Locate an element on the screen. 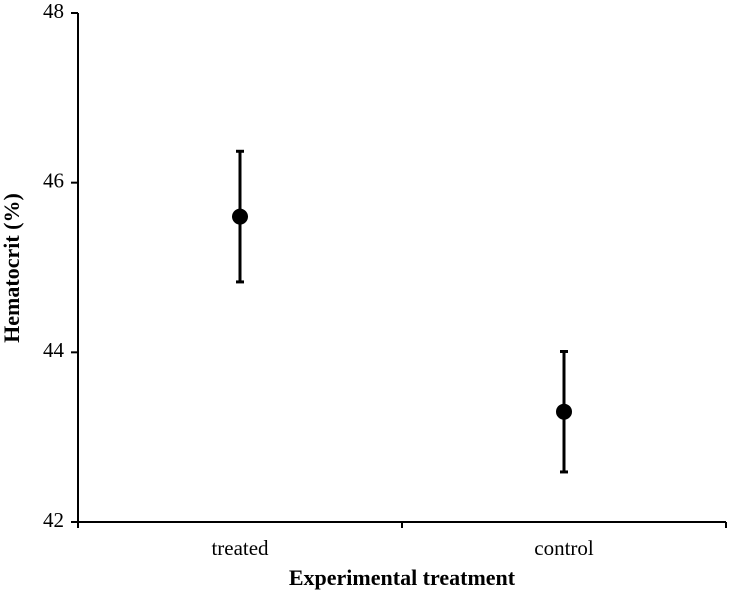 The height and width of the screenshot is (596, 730). y-tick-label: 42 is located at coordinates (53, 520).